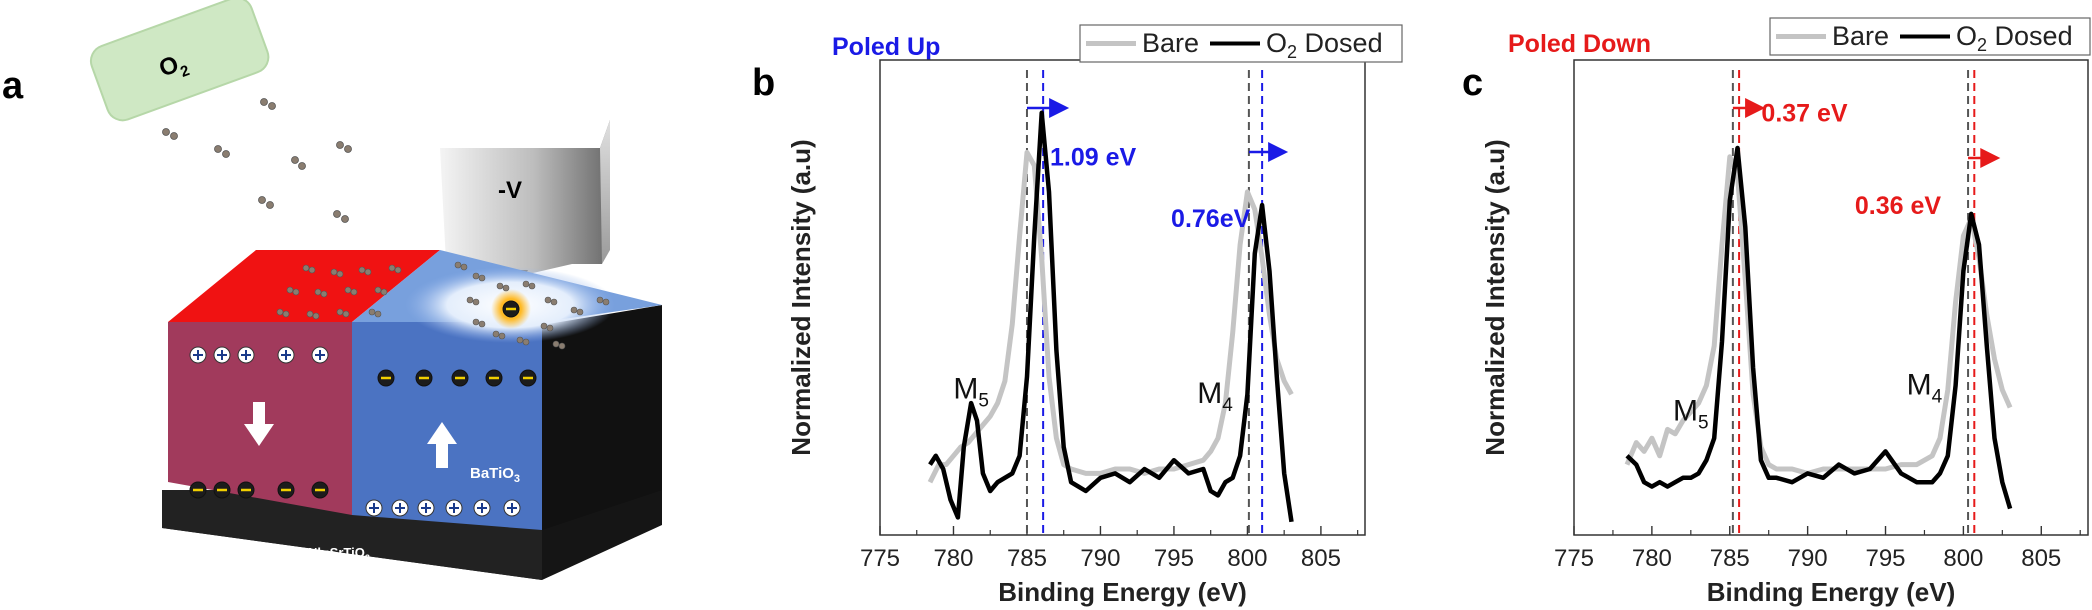 The width and height of the screenshot is (2092, 610). Describe the element at coordinates (1804, 114) in the screenshot. I see `shift-annotation: 0.37 eV` at that location.